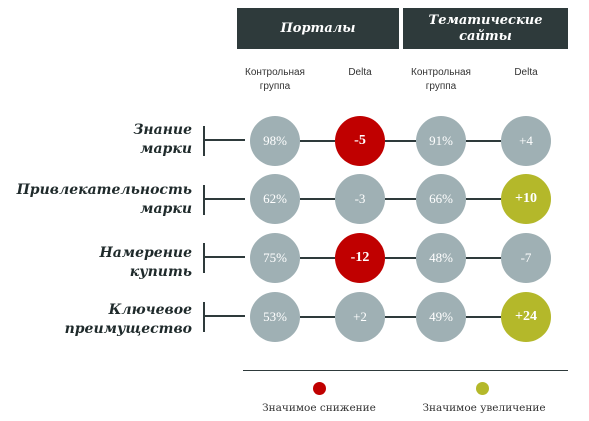  I want to click on colhead-portals-delta: Delta, so click(360, 73).